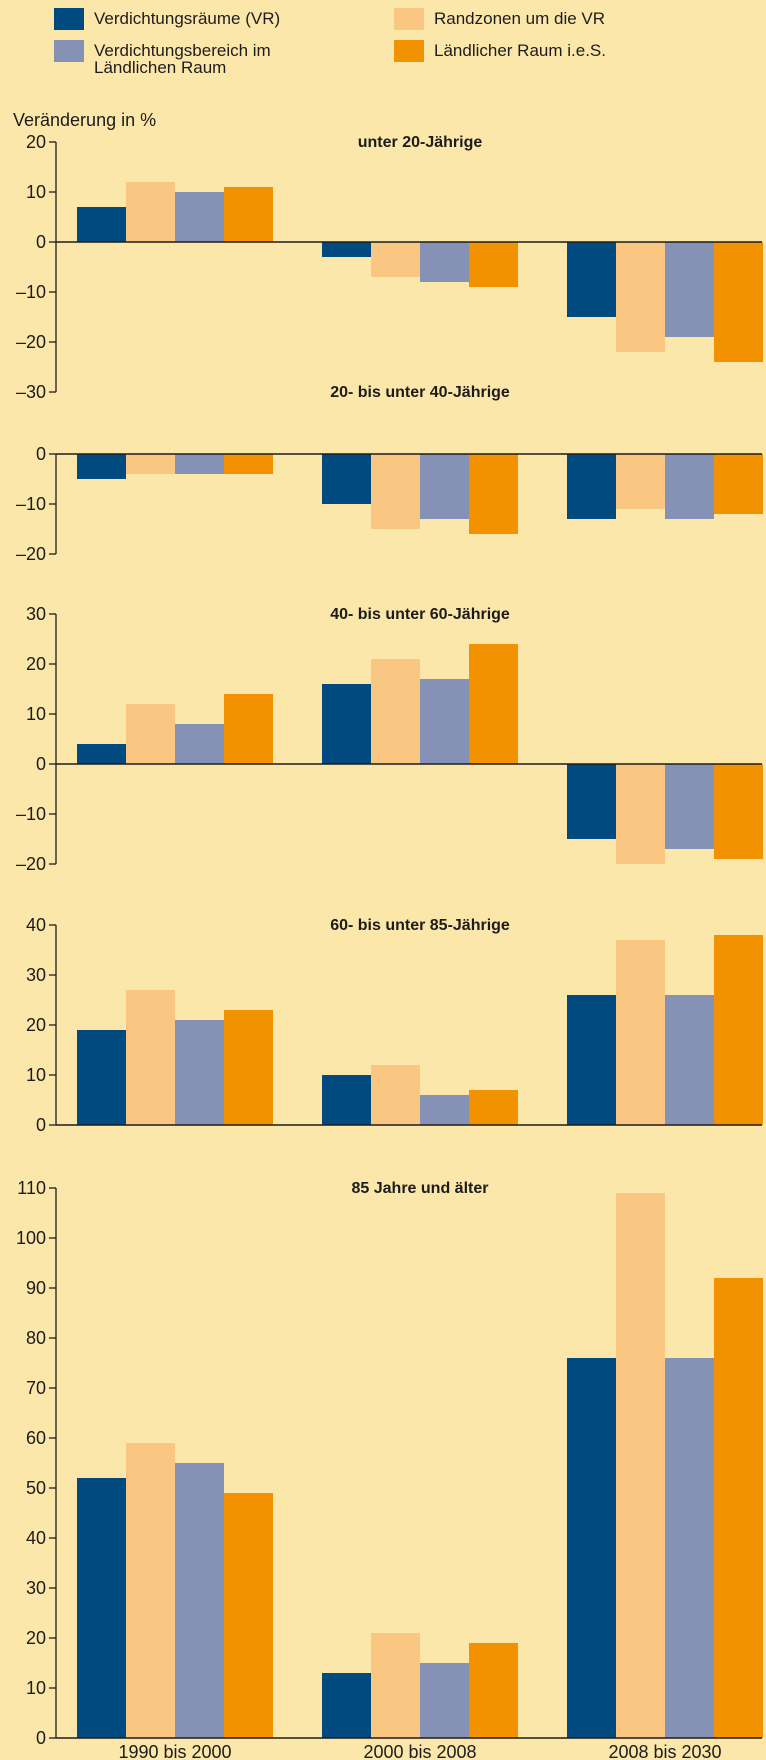 The image size is (766, 1760). Describe the element at coordinates (36, 1338) in the screenshot. I see `y-tick-label: 80` at that location.